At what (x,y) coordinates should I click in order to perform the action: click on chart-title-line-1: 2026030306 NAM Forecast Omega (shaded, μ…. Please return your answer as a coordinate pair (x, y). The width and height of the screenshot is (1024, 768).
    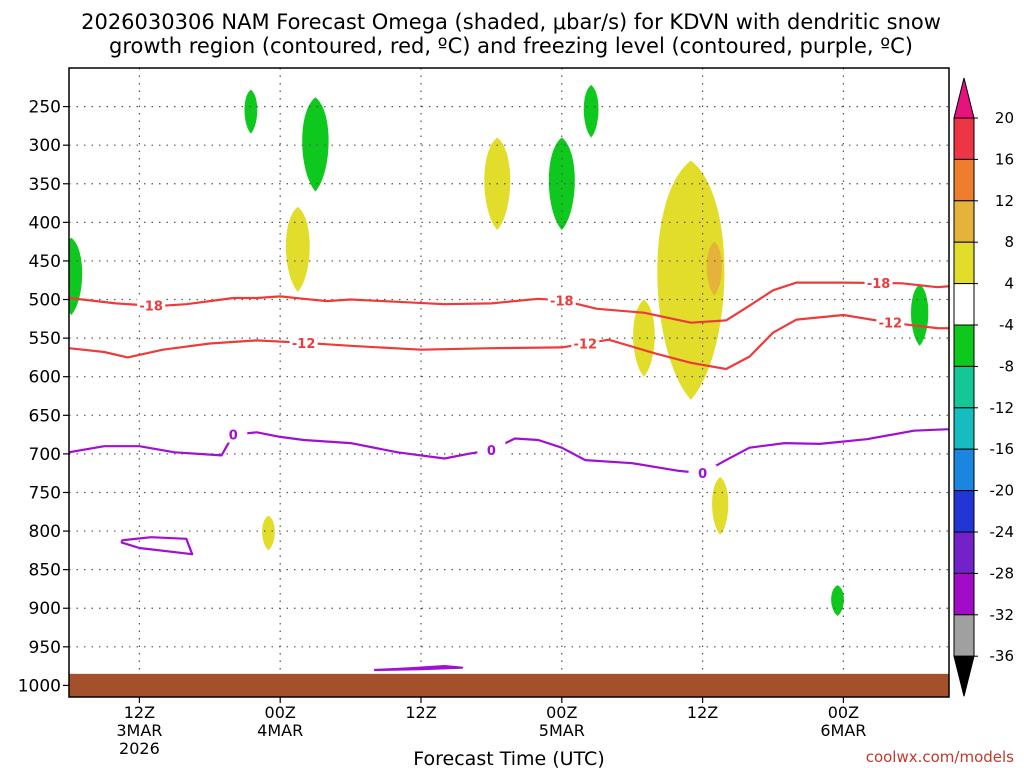
    Looking at the image, I should click on (511, 22).